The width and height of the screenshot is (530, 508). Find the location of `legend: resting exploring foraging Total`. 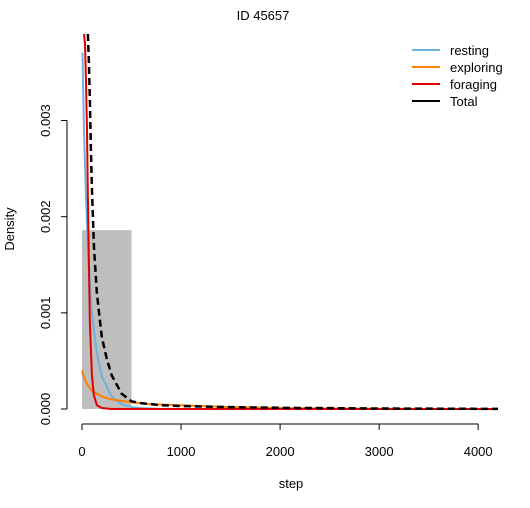

legend: resting exploring foraging Total is located at coordinates (457, 76).